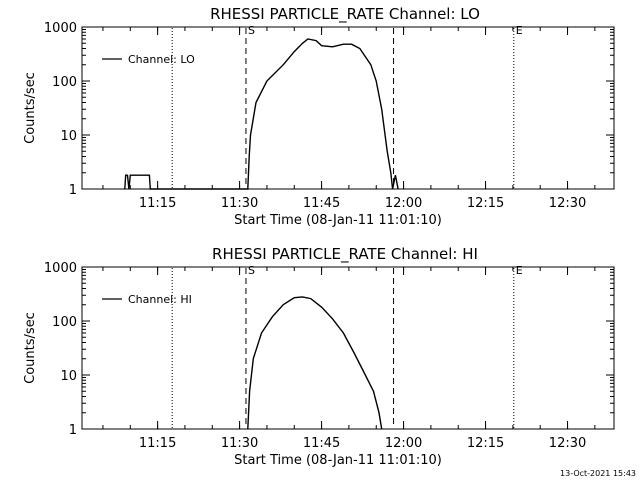  I want to click on legend-entry: Channel: HI, so click(160, 299).